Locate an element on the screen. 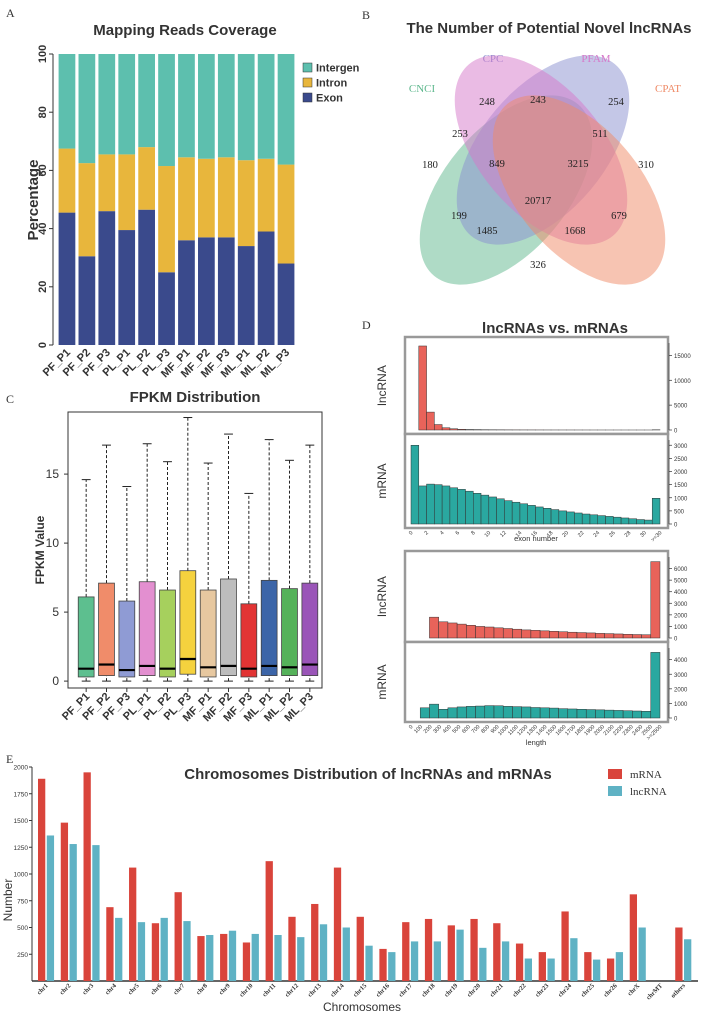  chart-e-xtick-chr1: chr1 is located at coordinates (43, 989).